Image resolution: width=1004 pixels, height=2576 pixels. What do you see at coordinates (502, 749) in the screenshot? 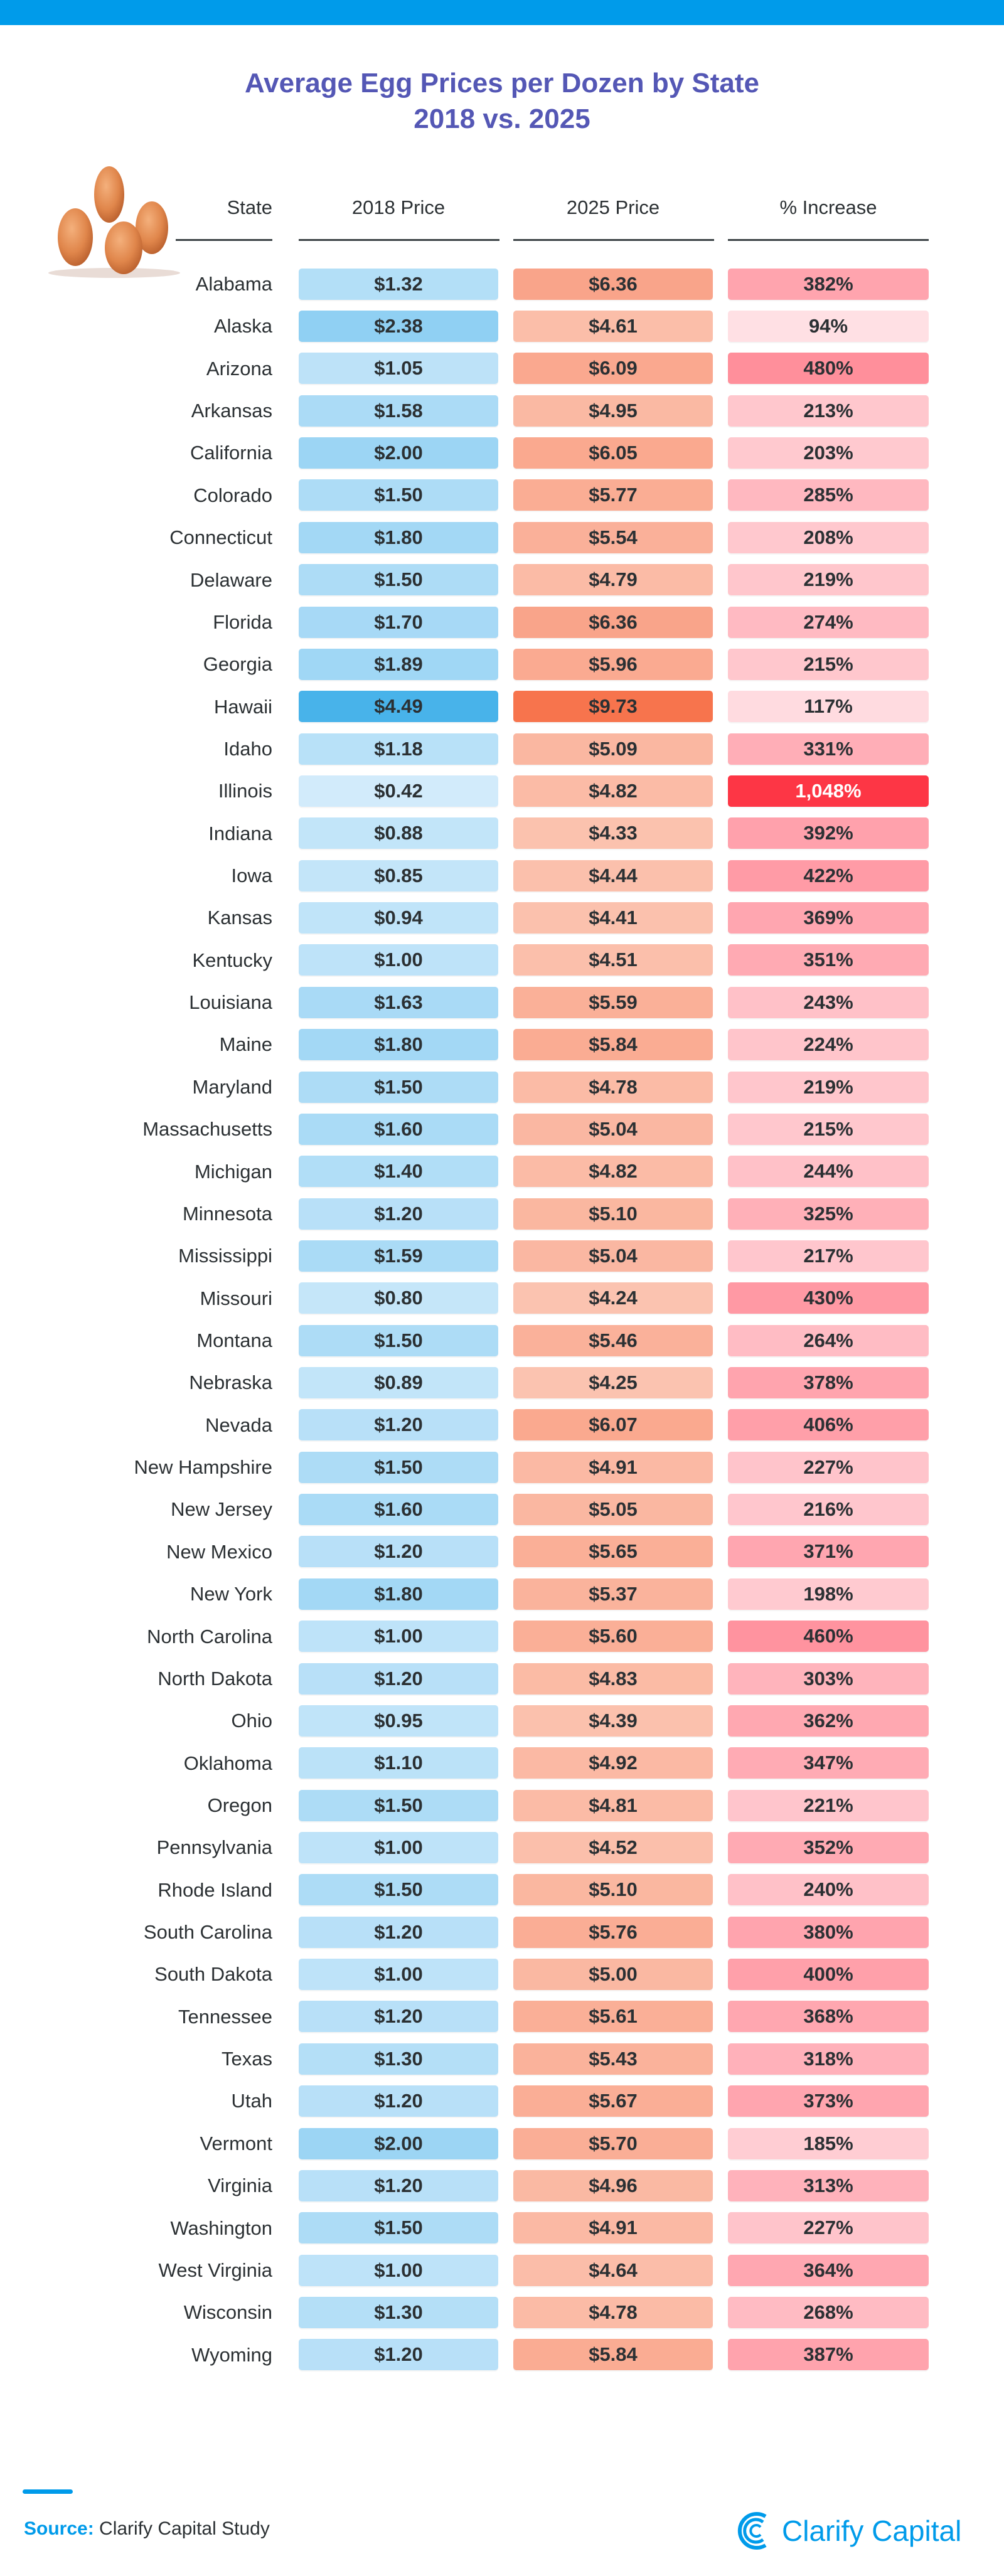
I see `table-row: Idaho $1.18 $5.09 331%` at bounding box center [502, 749].